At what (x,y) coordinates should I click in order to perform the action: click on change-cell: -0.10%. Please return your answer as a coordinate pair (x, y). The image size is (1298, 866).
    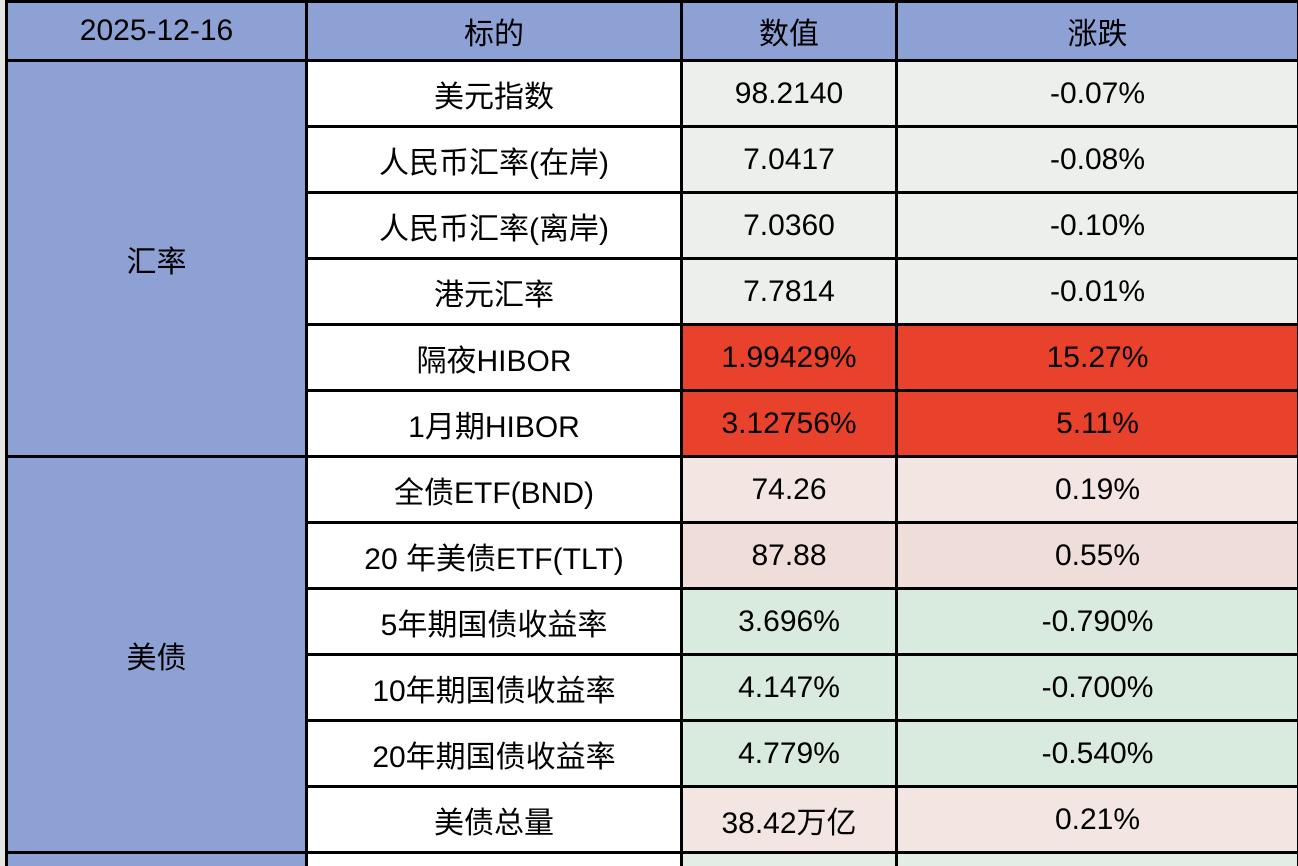
    Looking at the image, I should click on (1096, 225).